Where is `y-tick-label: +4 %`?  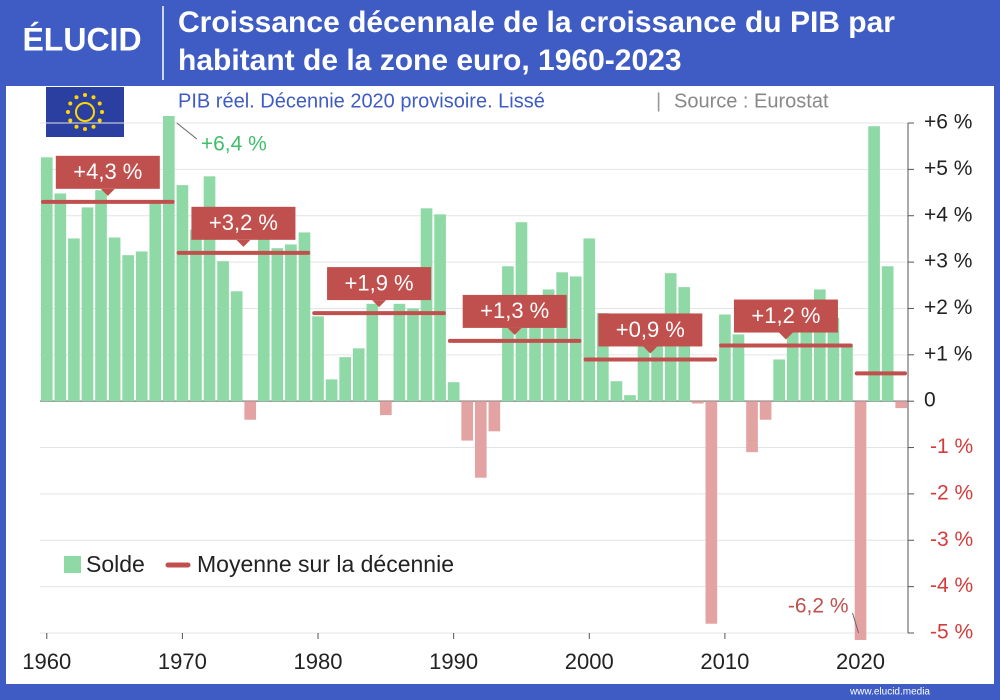
y-tick-label: +4 % is located at coordinates (948, 214).